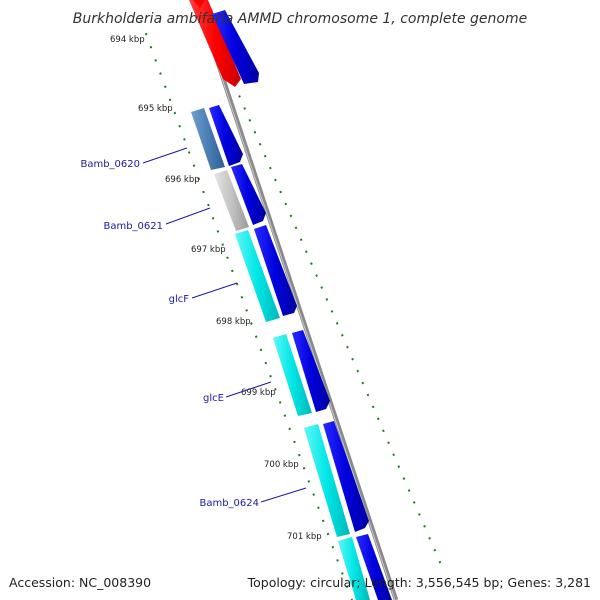 This screenshot has height=600, width=600. What do you see at coordinates (374, 567) in the screenshot?
I see `cds-arrow-next-partial` at bounding box center [374, 567].